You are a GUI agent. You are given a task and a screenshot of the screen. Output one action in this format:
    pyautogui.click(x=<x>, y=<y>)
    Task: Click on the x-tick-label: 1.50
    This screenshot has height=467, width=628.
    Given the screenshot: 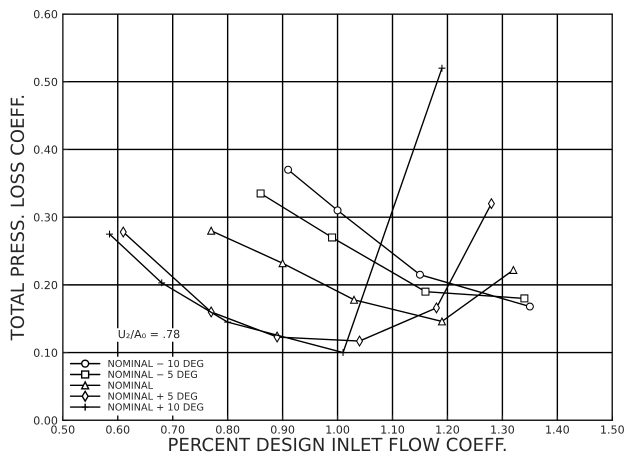 What is the action you would take?
    pyautogui.click(x=612, y=429)
    